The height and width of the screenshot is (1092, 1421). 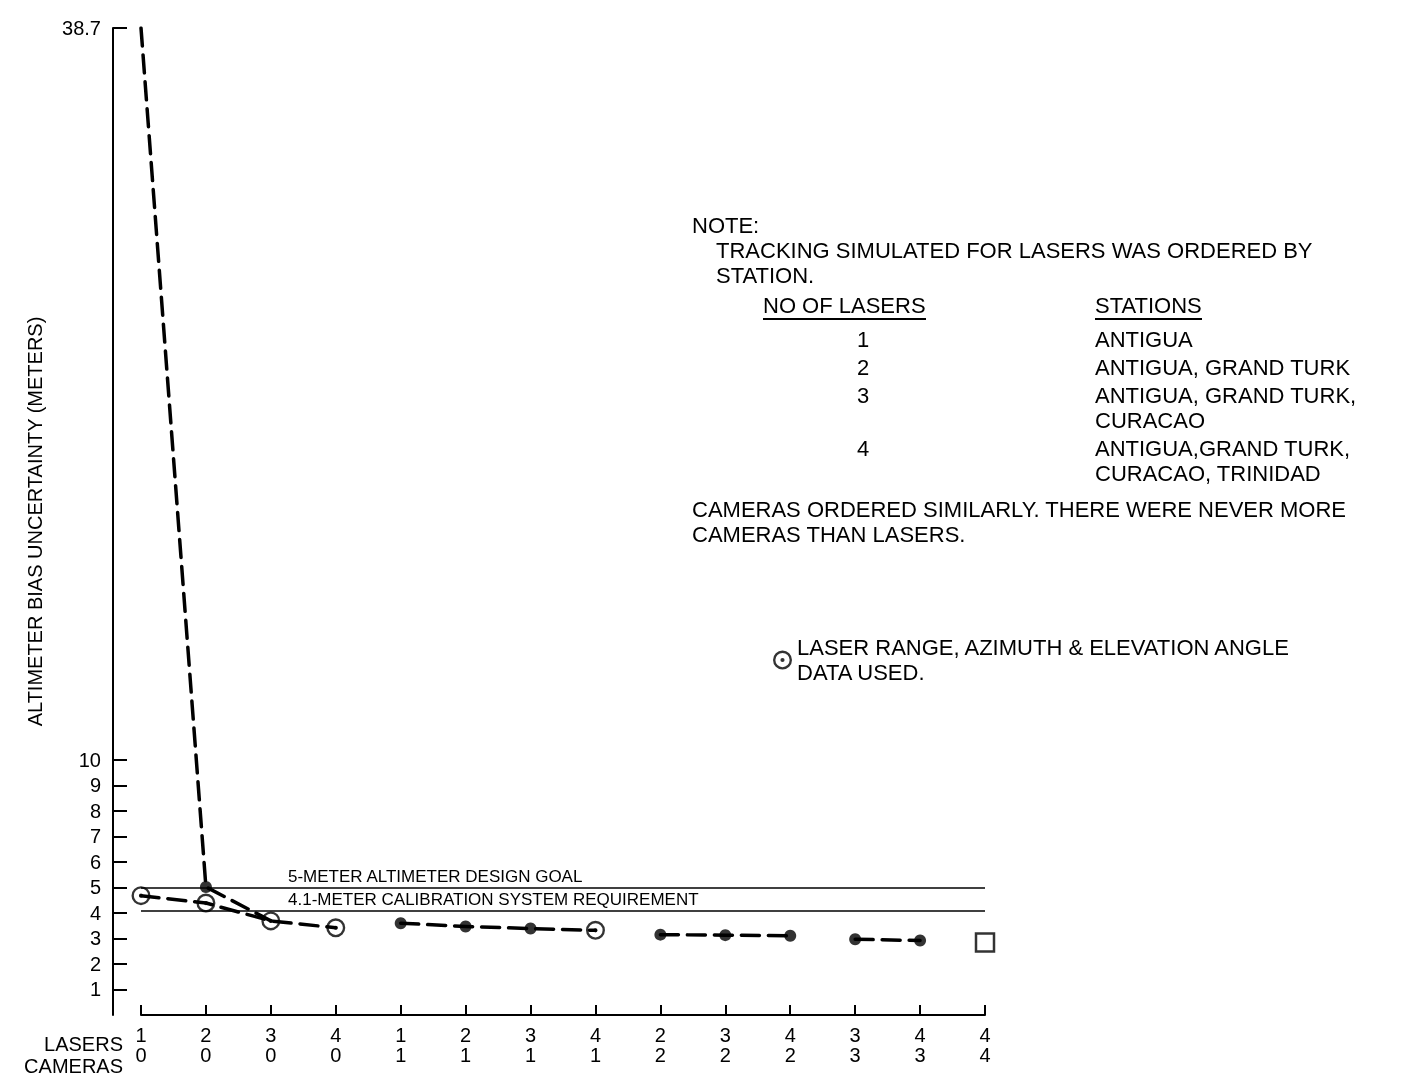 What do you see at coordinates (855, 1045) in the screenshot?
I see `x-tick-label: 3 3` at bounding box center [855, 1045].